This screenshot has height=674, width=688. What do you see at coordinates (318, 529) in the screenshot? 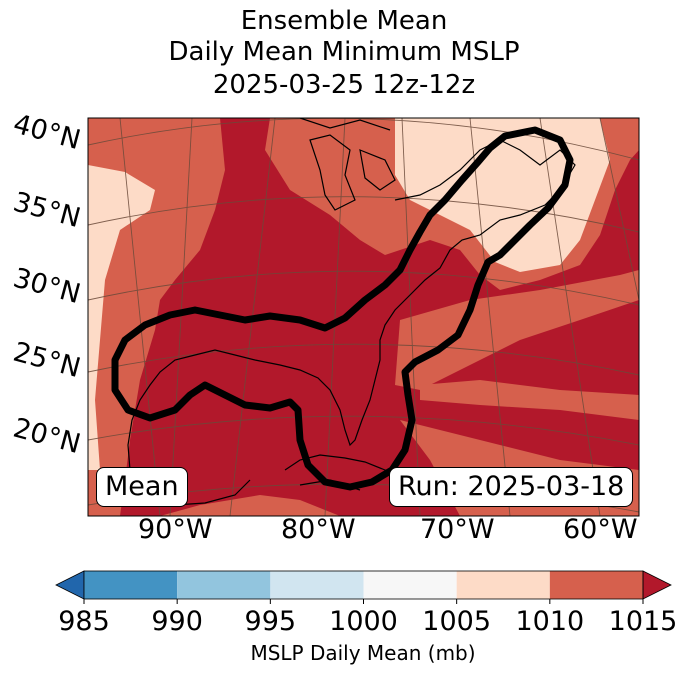
I see `lon-label-80w: 80°W` at bounding box center [318, 529].